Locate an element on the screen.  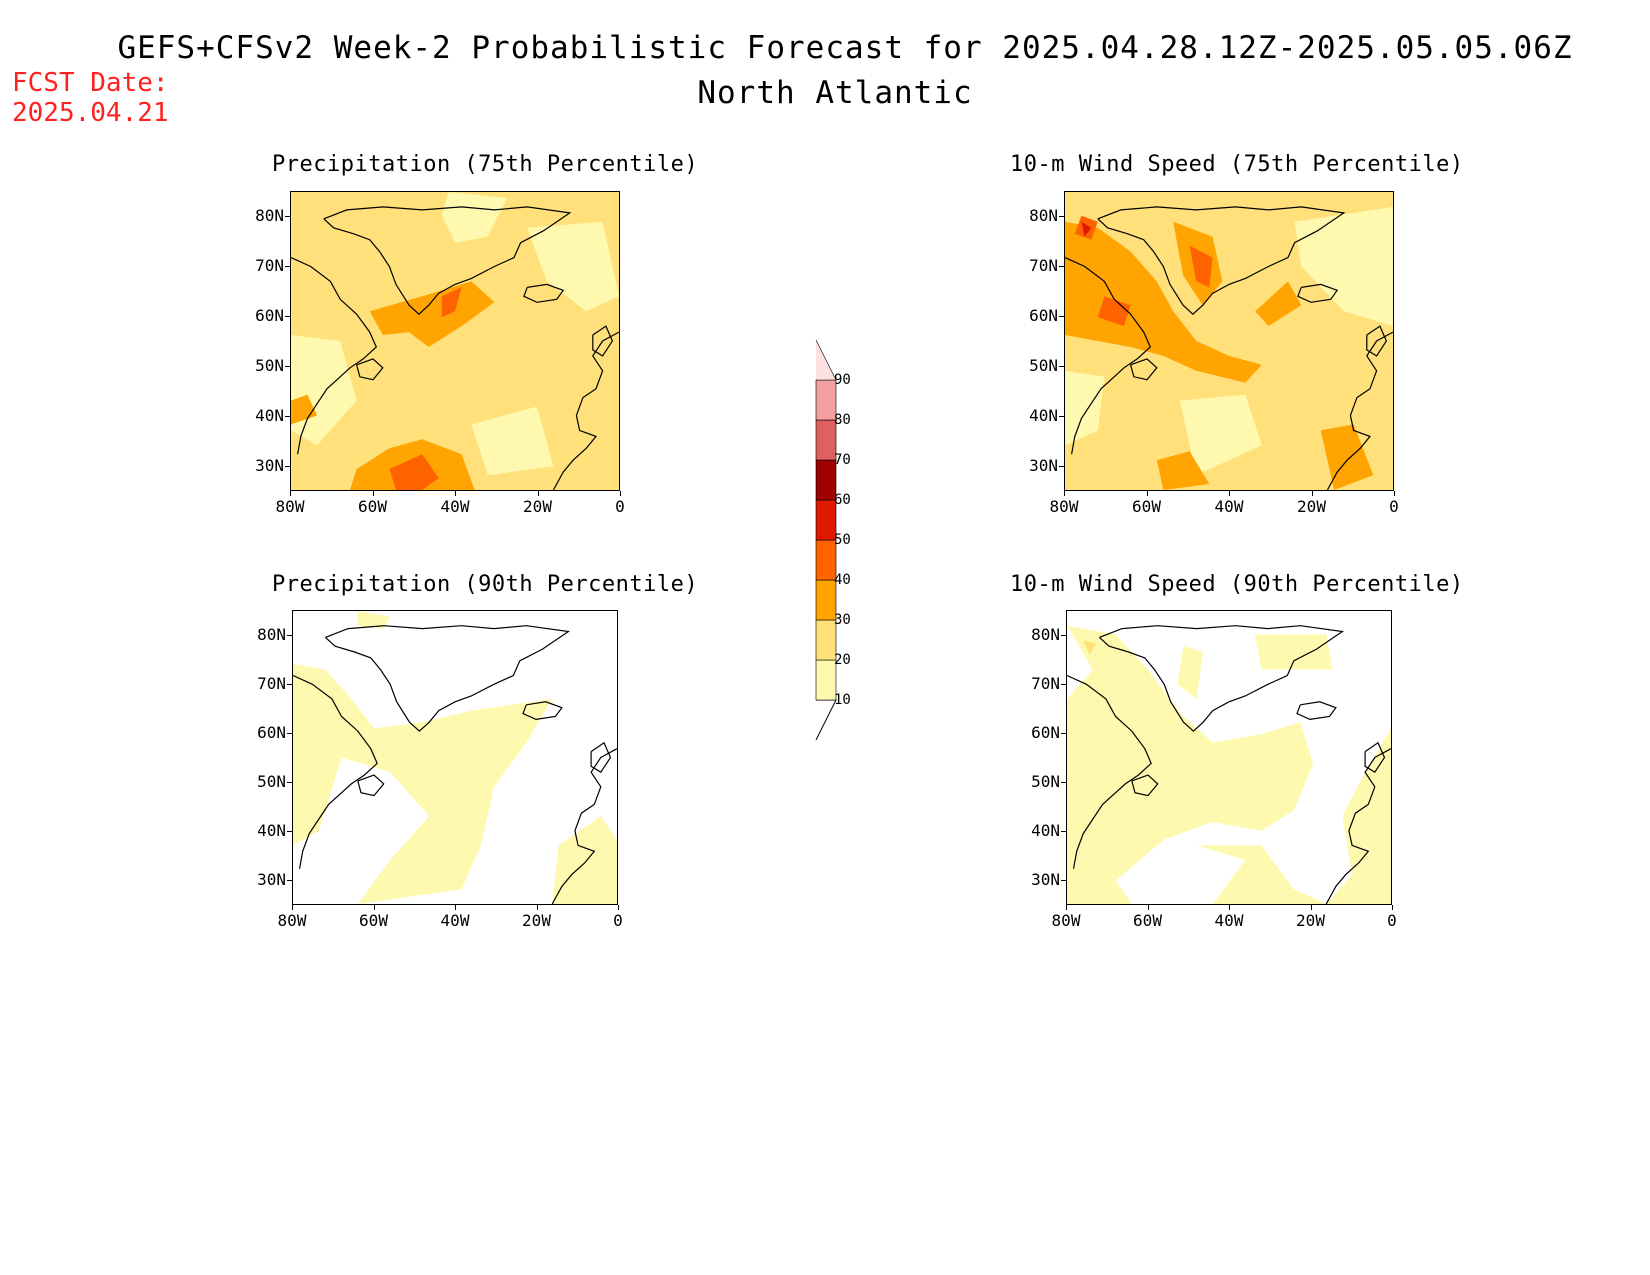
colorbar is located at coordinates (826, 539).